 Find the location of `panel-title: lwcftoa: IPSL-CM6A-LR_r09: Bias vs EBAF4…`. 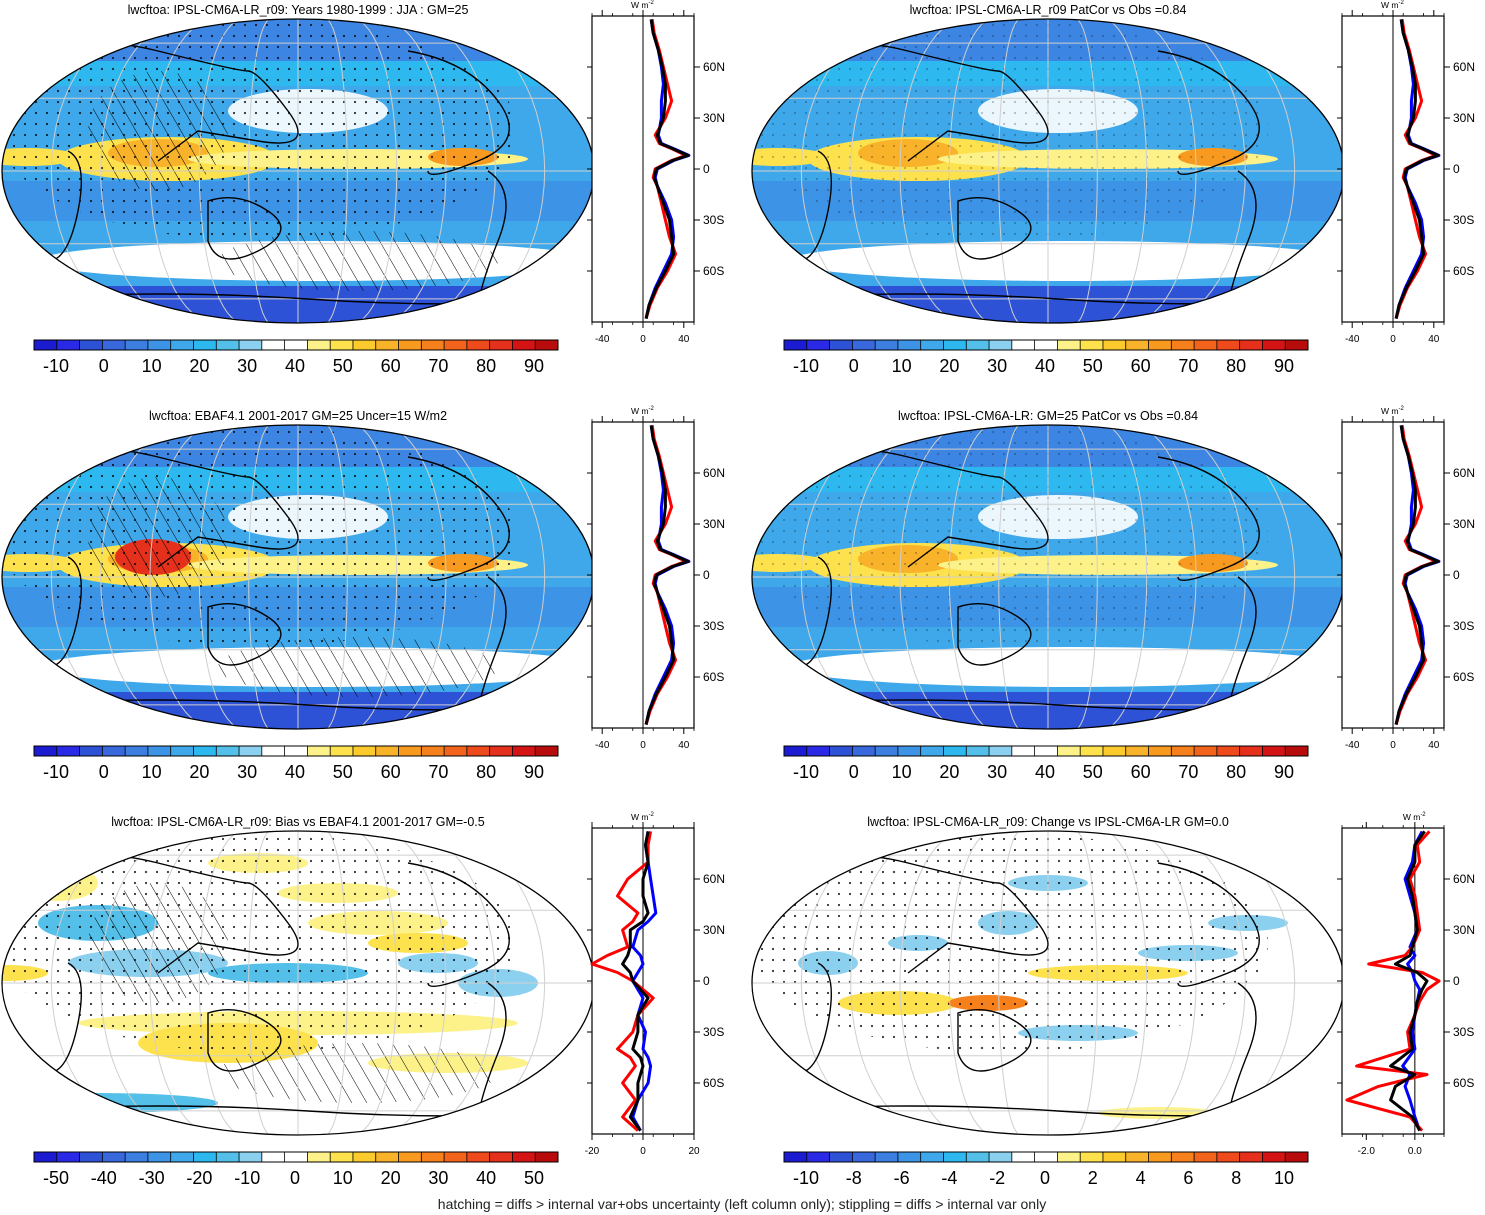

panel-title: lwcftoa: IPSL-CM6A-LR_r09: Bias vs EBAF4… is located at coordinates (297, 822).